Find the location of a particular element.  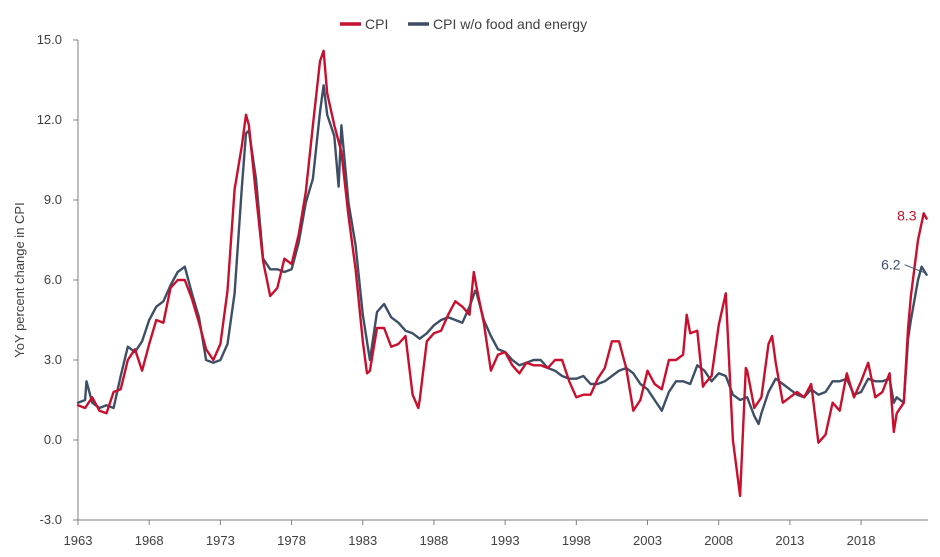

x-tick-label: 2018 is located at coordinates (861, 540).